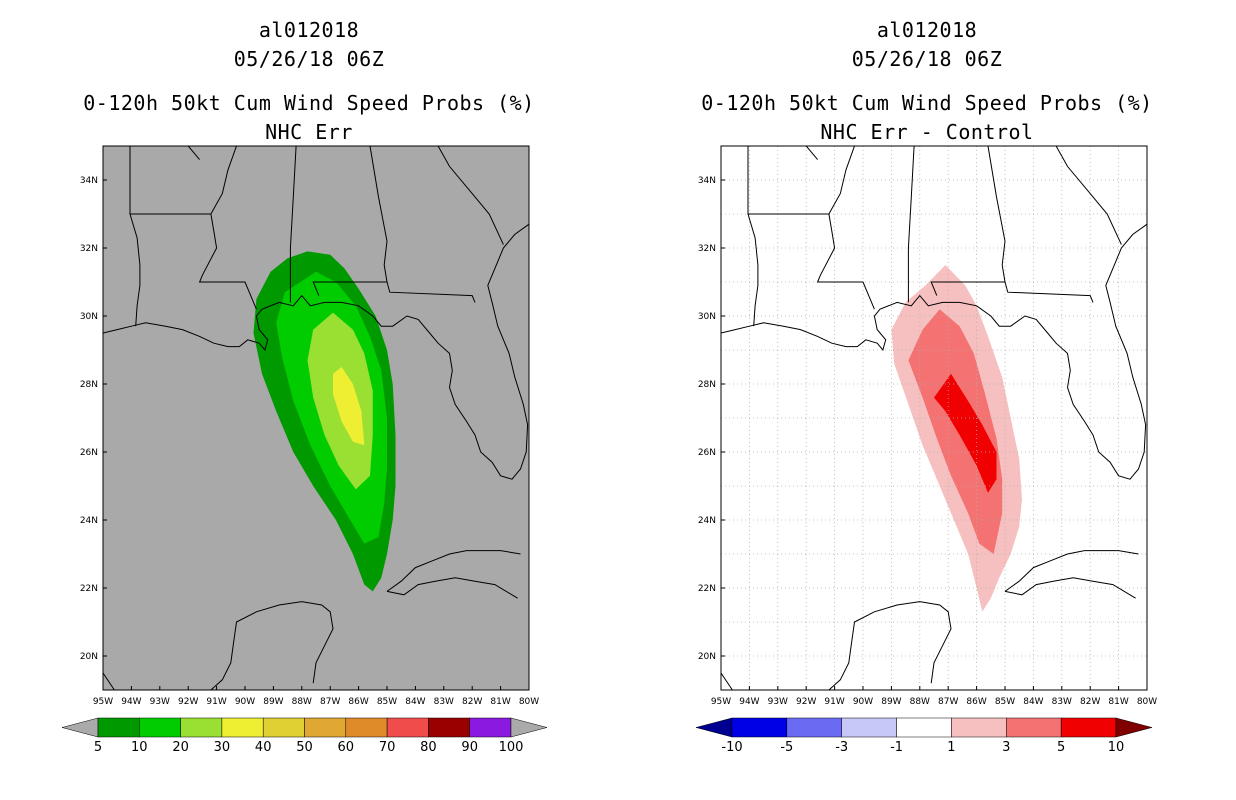 The height and width of the screenshot is (800, 1236). What do you see at coordinates (786, 747) in the screenshot?
I see `colorbar-label: -5` at bounding box center [786, 747].